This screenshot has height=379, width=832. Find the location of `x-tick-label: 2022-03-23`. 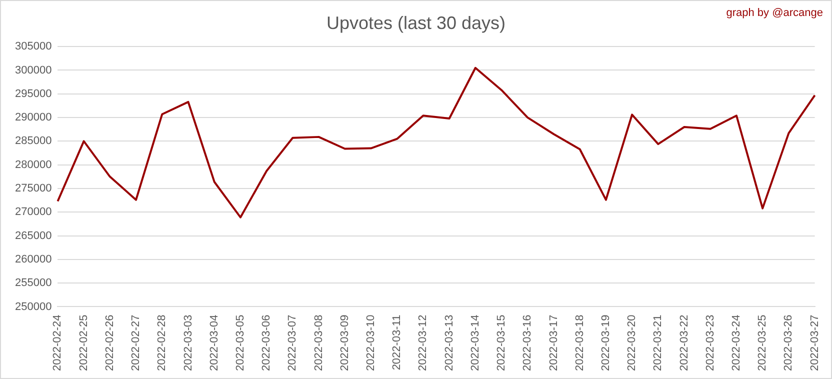

x-tick-label: 2022-03-23 is located at coordinates (710, 343).